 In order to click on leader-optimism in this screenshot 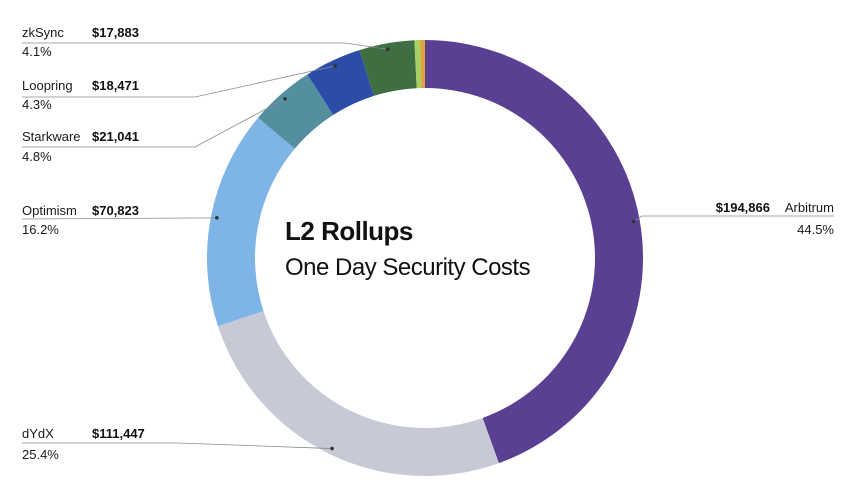, I will do `click(119, 218)`.